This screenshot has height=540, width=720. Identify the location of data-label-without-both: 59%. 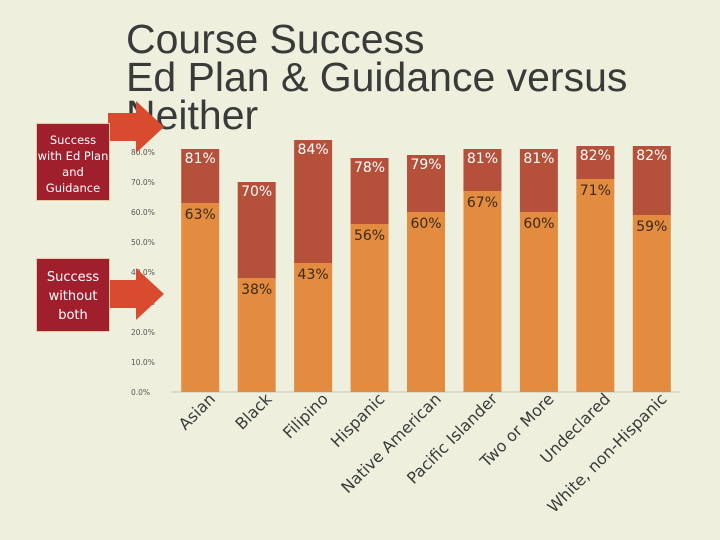
(651, 227).